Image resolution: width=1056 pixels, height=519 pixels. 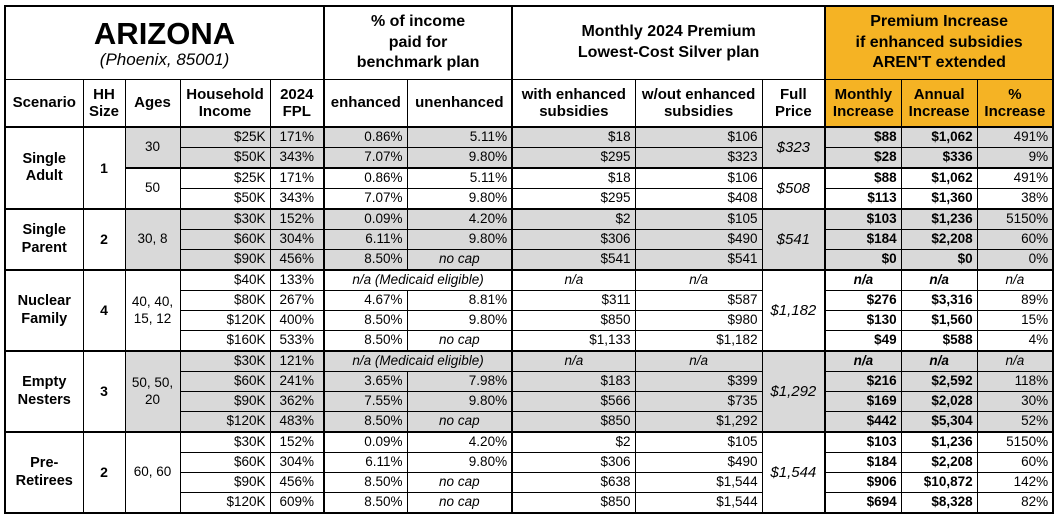 What do you see at coordinates (225, 199) in the screenshot?
I see `cell-income: $50K` at bounding box center [225, 199].